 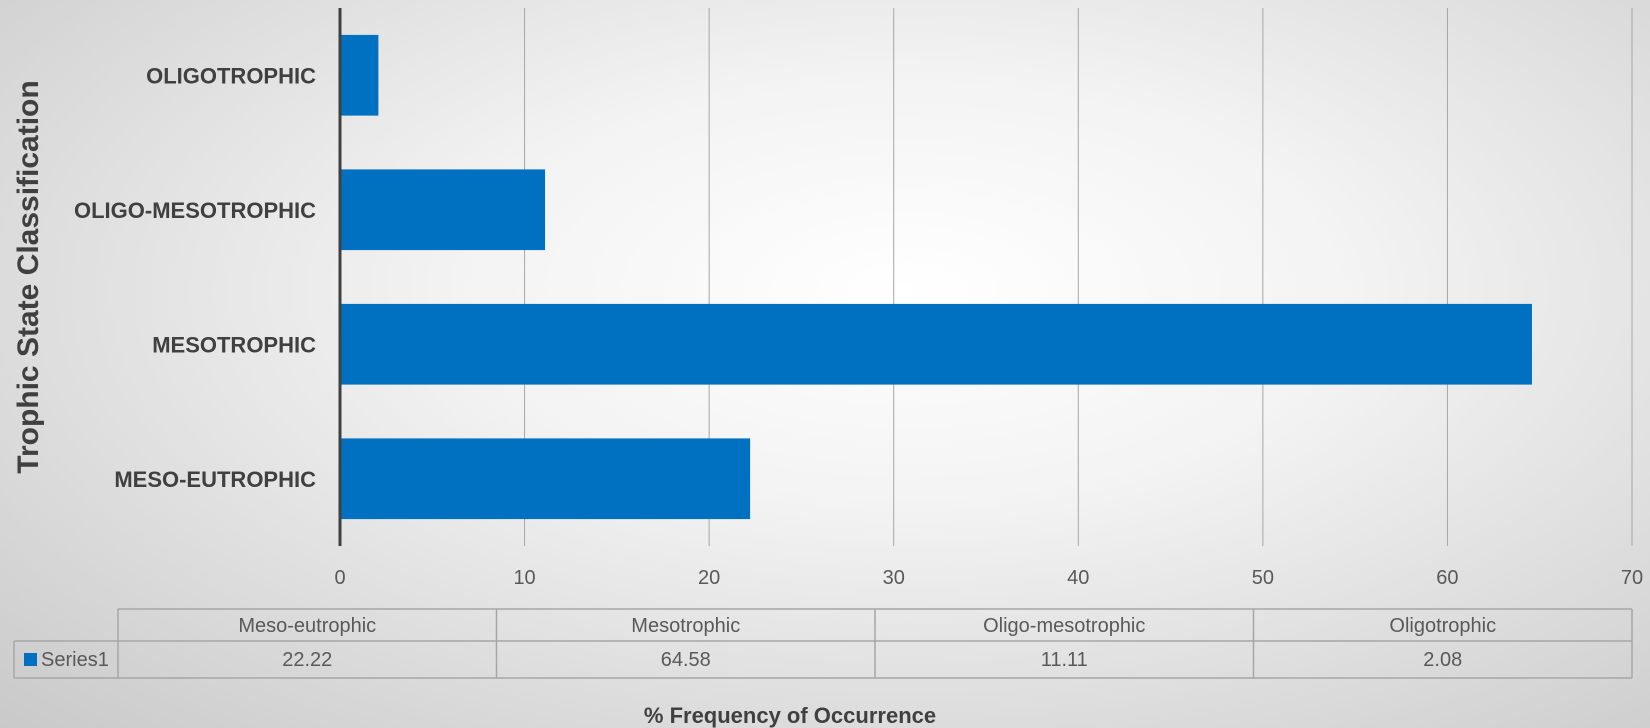 What do you see at coordinates (1447, 578) in the screenshot?
I see `x-tick-label-60: 60` at bounding box center [1447, 578].